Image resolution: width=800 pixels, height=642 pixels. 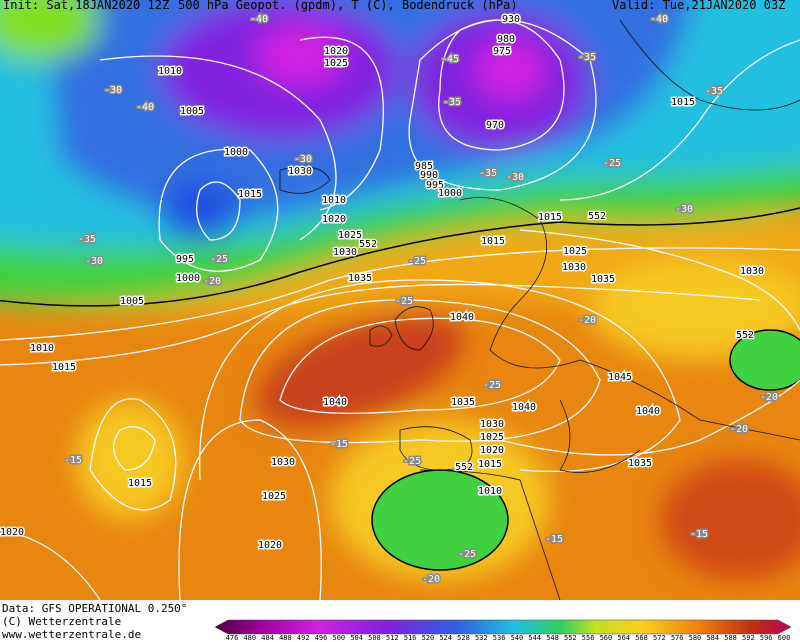 What do you see at coordinates (502, 51) in the screenshot?
I see `pressure-label: 975` at bounding box center [502, 51].